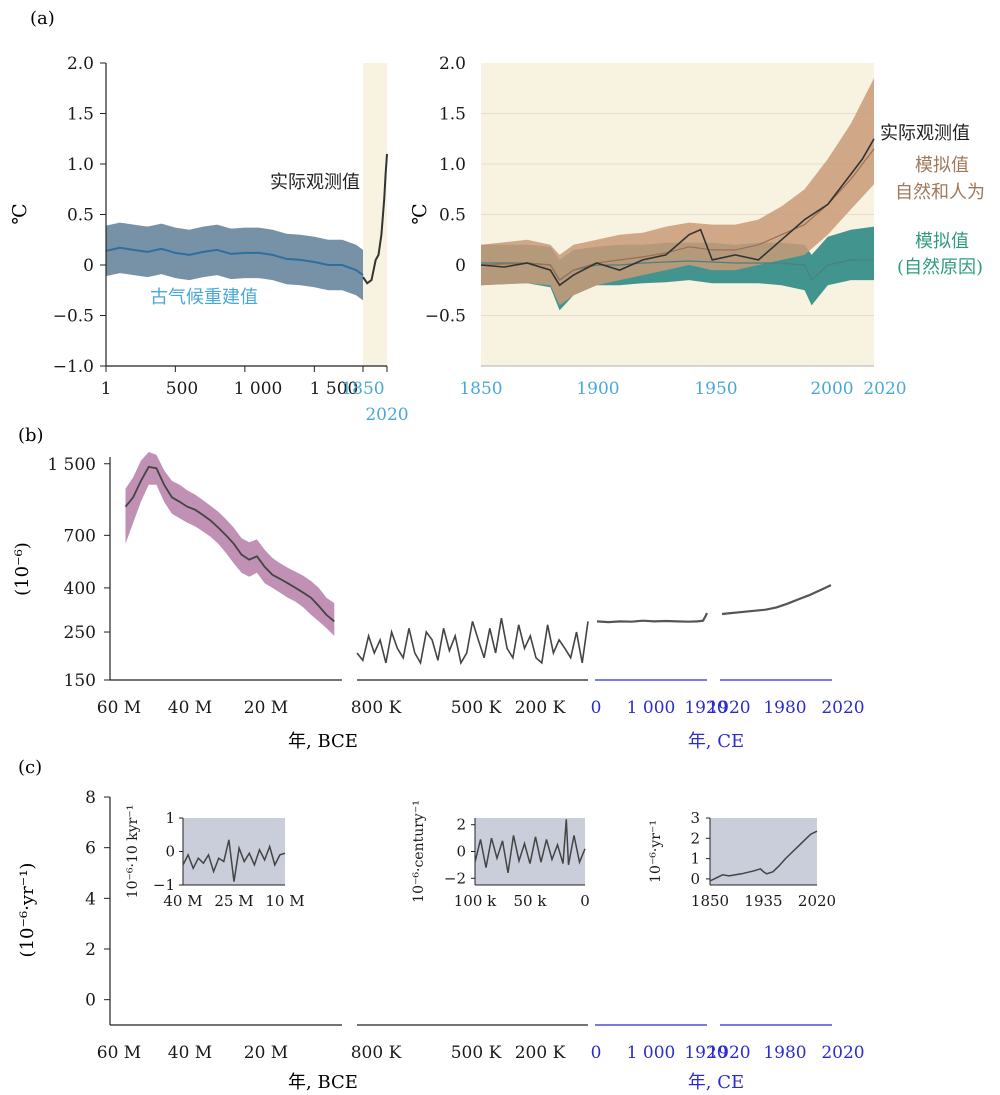  I want to click on x-tick-label: 1 500, so click(334, 389).